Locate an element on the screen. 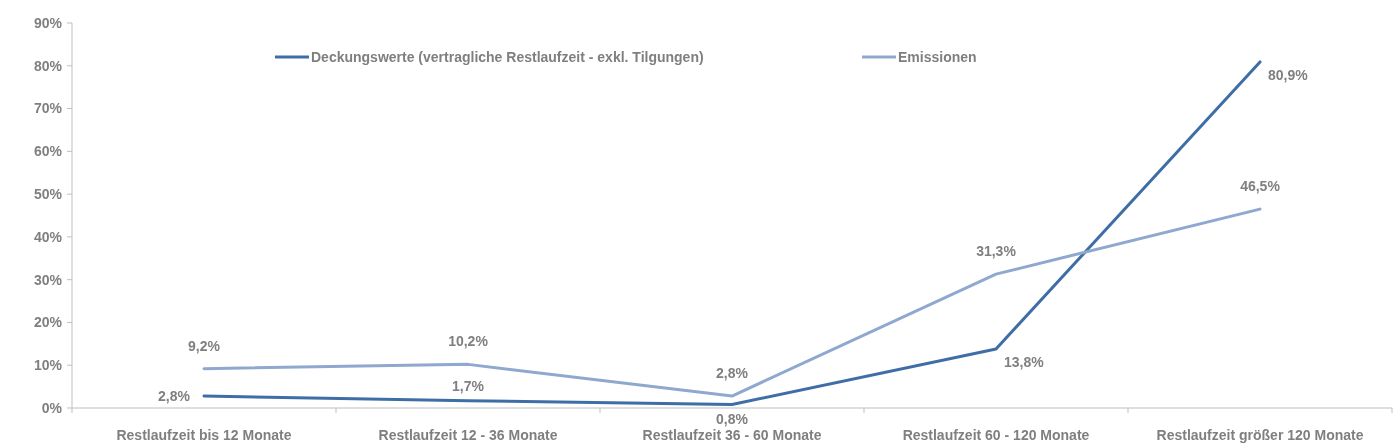 The height and width of the screenshot is (446, 1394). y-tick-label: 80% is located at coordinates (48, 65).